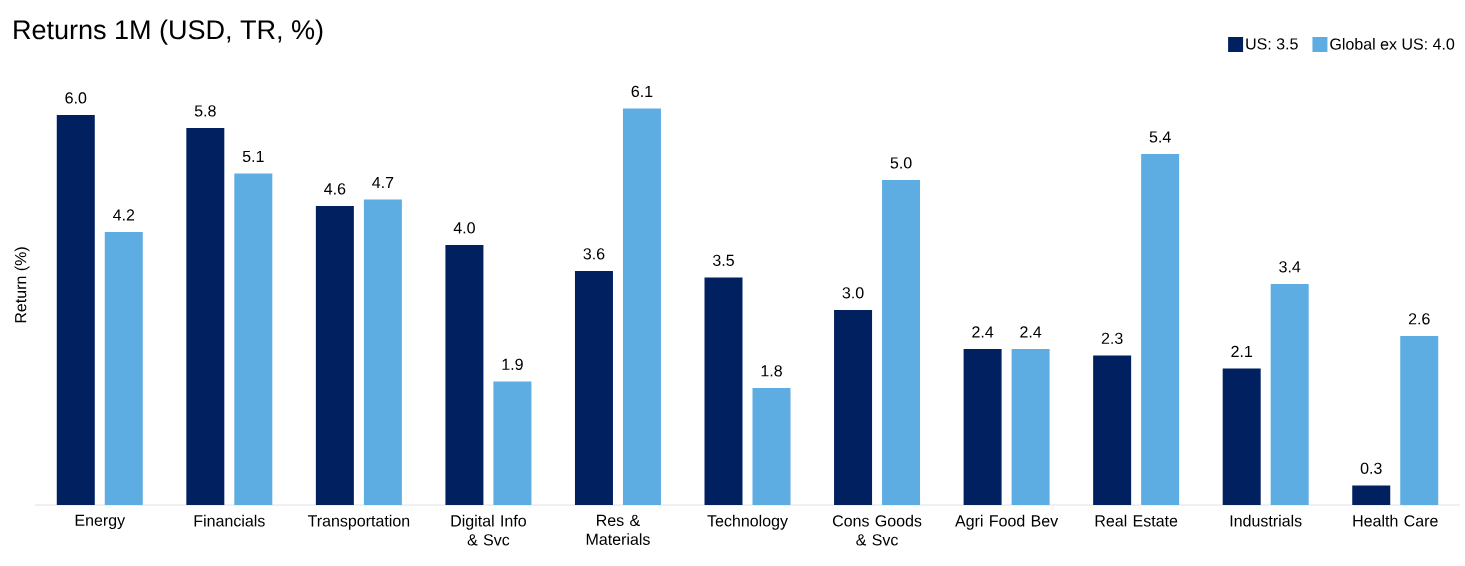 This screenshot has width=1465, height=566. I want to click on x-tick-label: Real Estate, so click(1136, 520).